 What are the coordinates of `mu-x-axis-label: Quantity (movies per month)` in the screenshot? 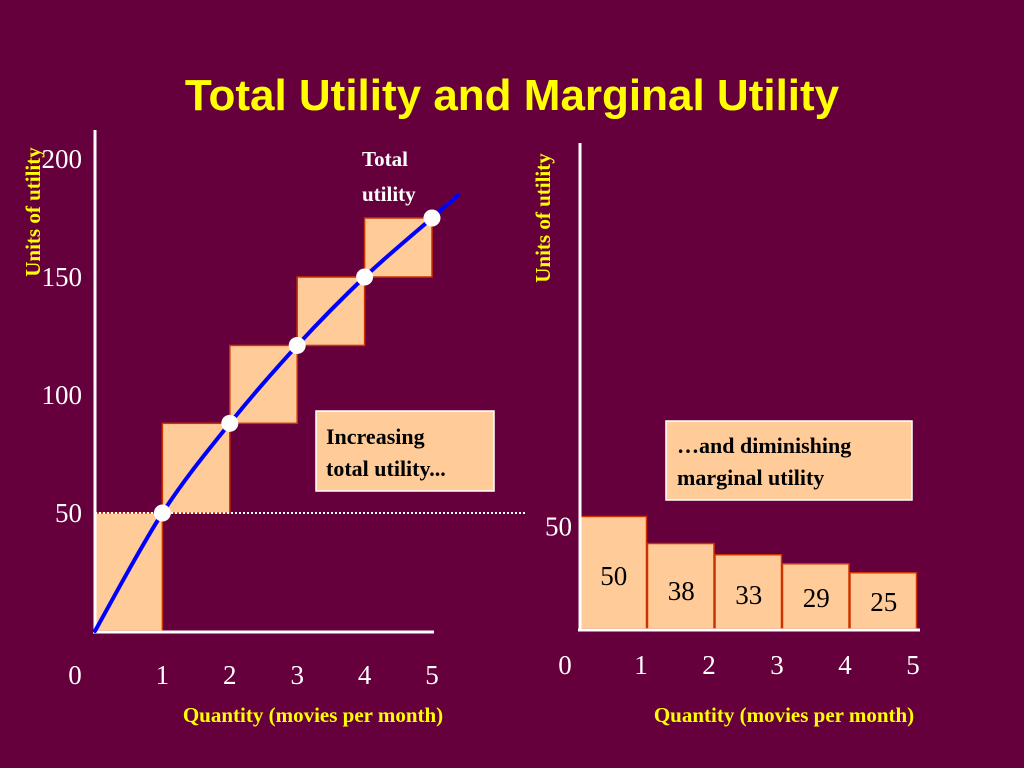 It's located at (784, 715).